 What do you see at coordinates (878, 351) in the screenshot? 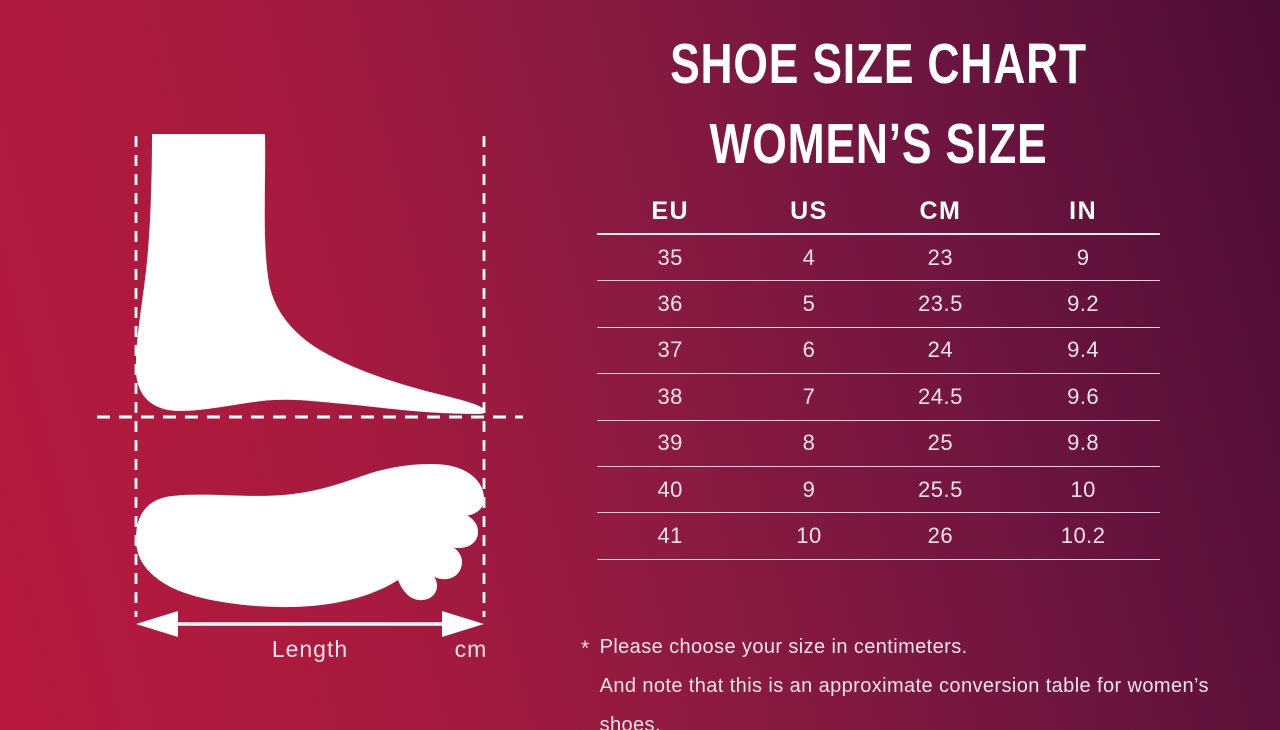
I see `table-row: 37 6 24 9.4` at bounding box center [878, 351].